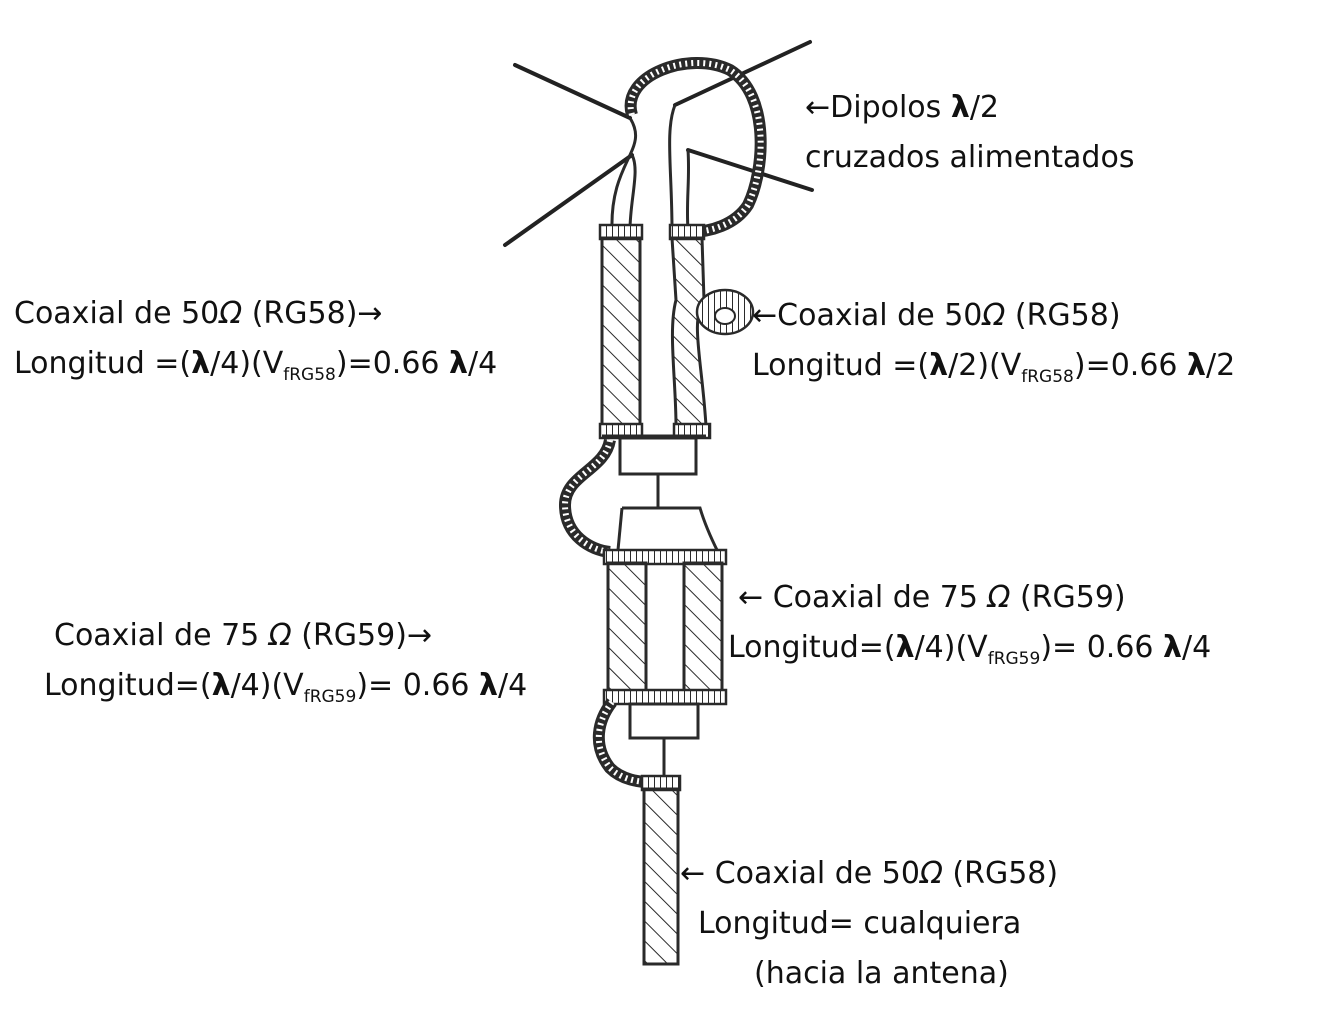 Image resolution: width=1340 pixels, height=1018 pixels. Describe the element at coordinates (750, 170) in the screenshot. I see `dipole-arm-lower-right` at that location.